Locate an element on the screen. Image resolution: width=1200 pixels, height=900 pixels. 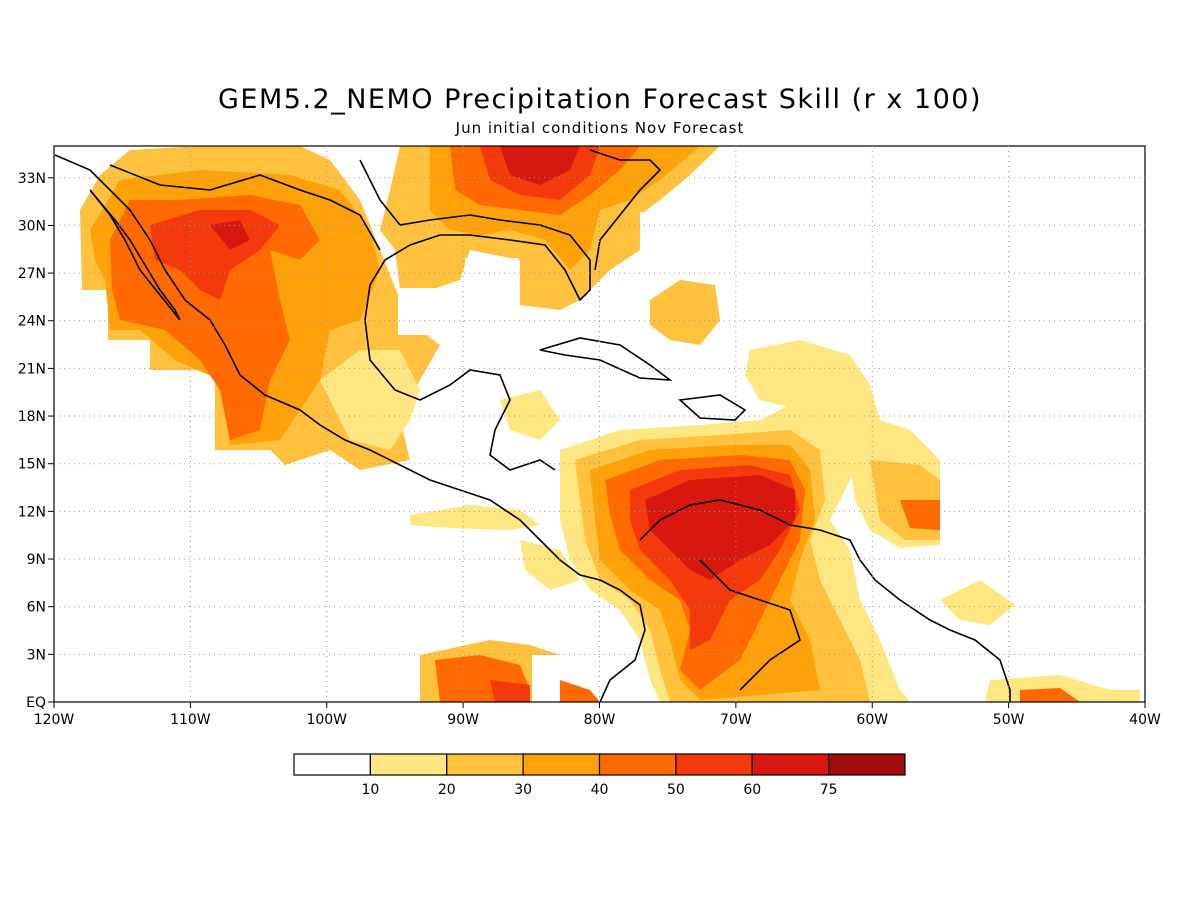
lat-tick-label: 12N is located at coordinates (32, 512).